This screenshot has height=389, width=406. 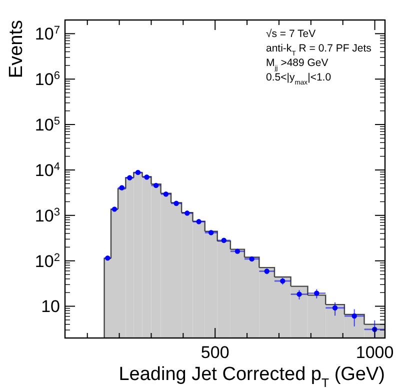 I want to click on annotation: √s = 7 TeV, so click(x=291, y=34).